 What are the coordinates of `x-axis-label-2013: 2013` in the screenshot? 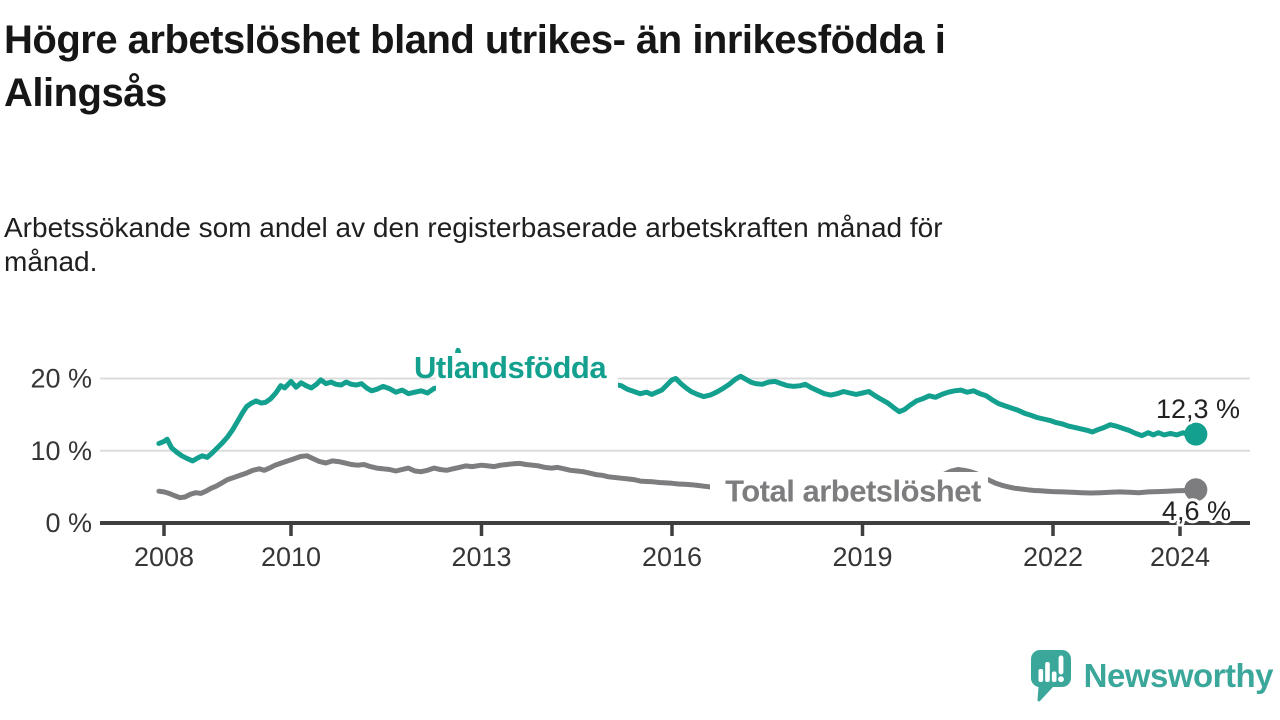 It's located at (481, 557).